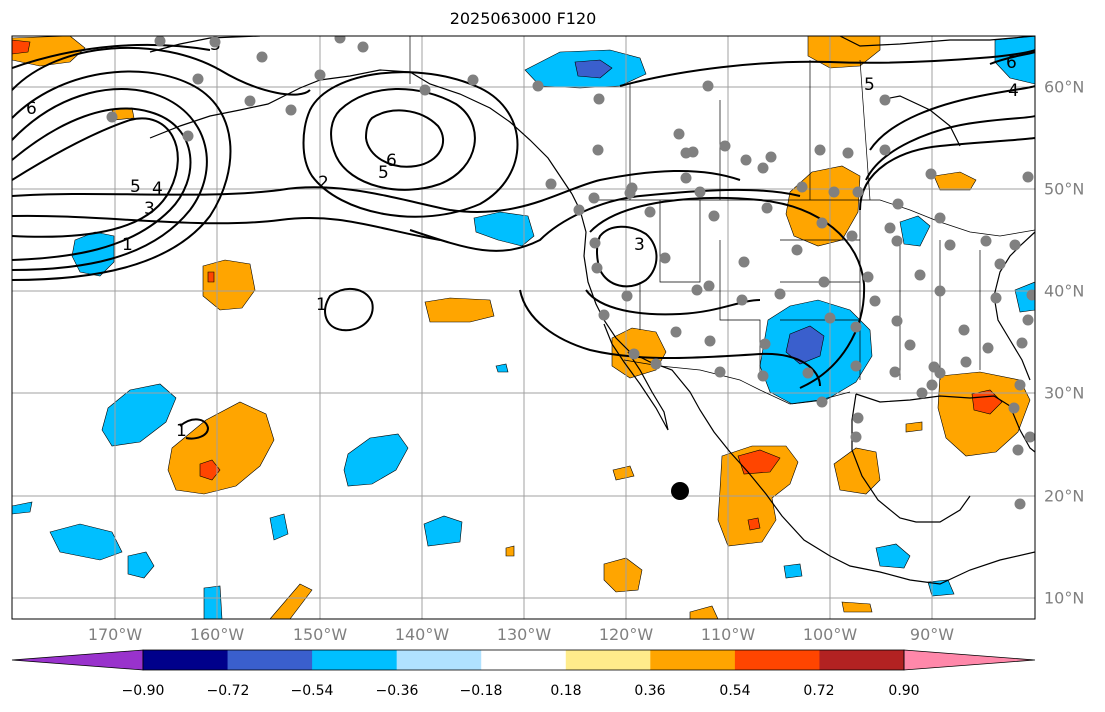 The height and width of the screenshot is (712, 1105). I want to click on contour-label: 6, so click(391, 161).